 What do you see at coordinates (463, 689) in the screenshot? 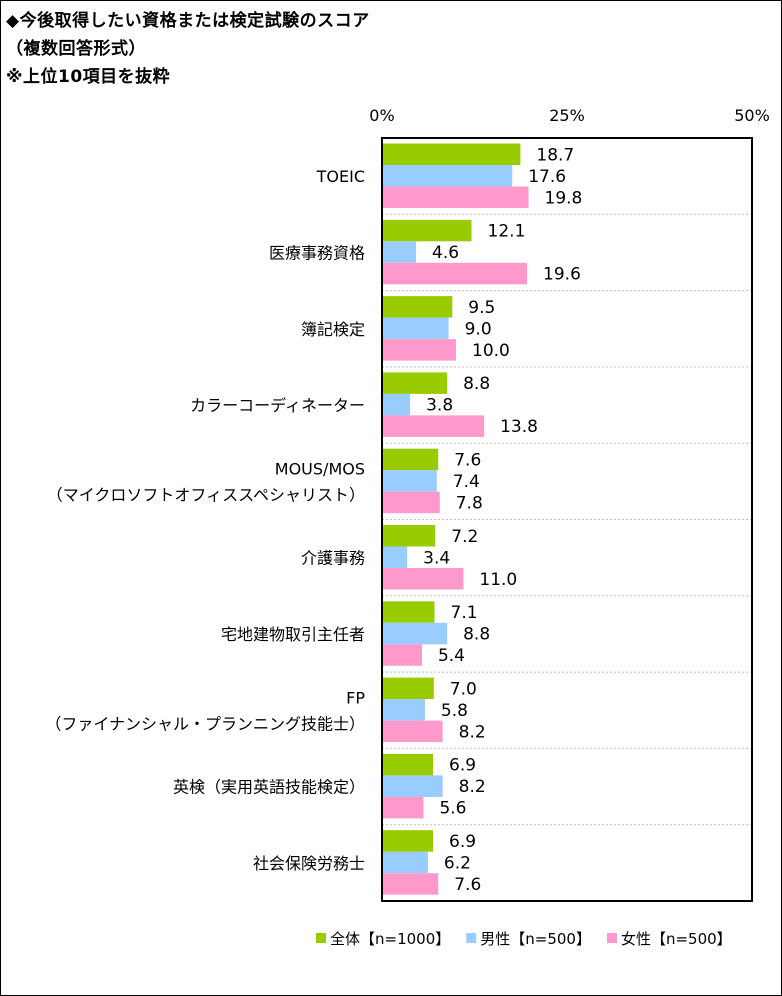
I see `data-label: 7.0` at bounding box center [463, 689].